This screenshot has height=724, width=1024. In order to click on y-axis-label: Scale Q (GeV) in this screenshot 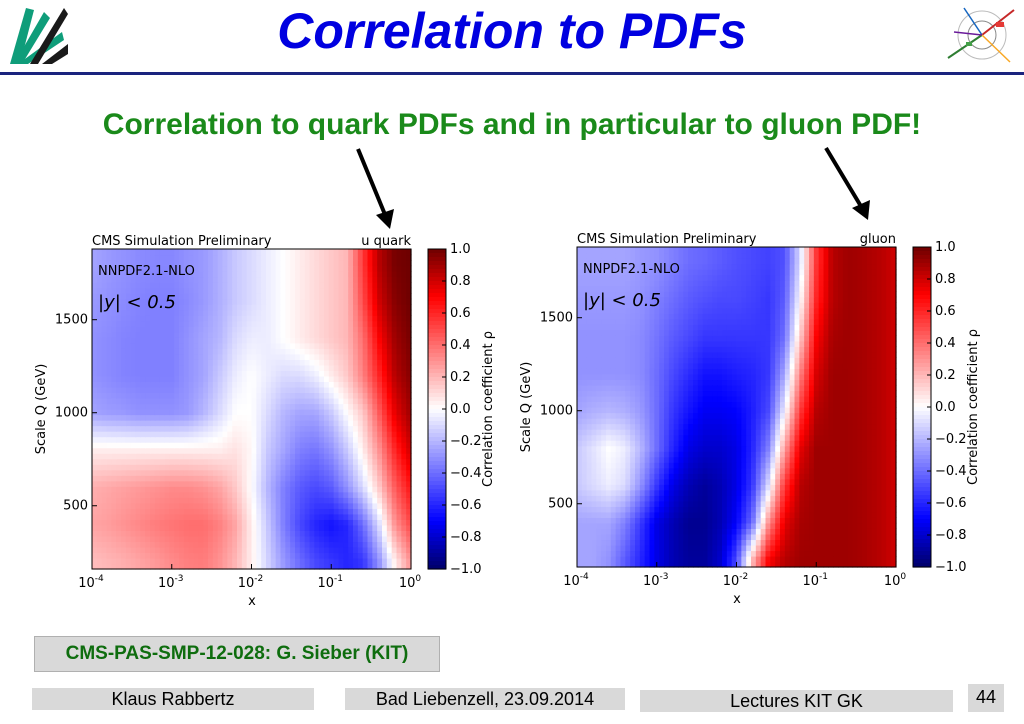, I will do `click(41, 409)`.